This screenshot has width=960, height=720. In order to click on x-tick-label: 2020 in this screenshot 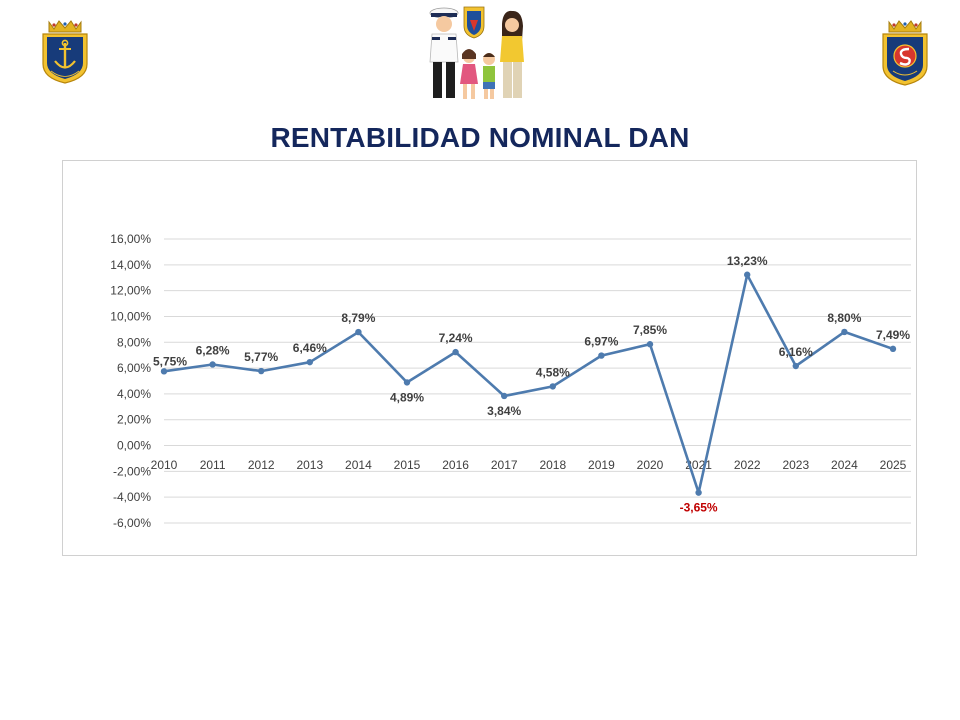, I will do `click(650, 465)`.